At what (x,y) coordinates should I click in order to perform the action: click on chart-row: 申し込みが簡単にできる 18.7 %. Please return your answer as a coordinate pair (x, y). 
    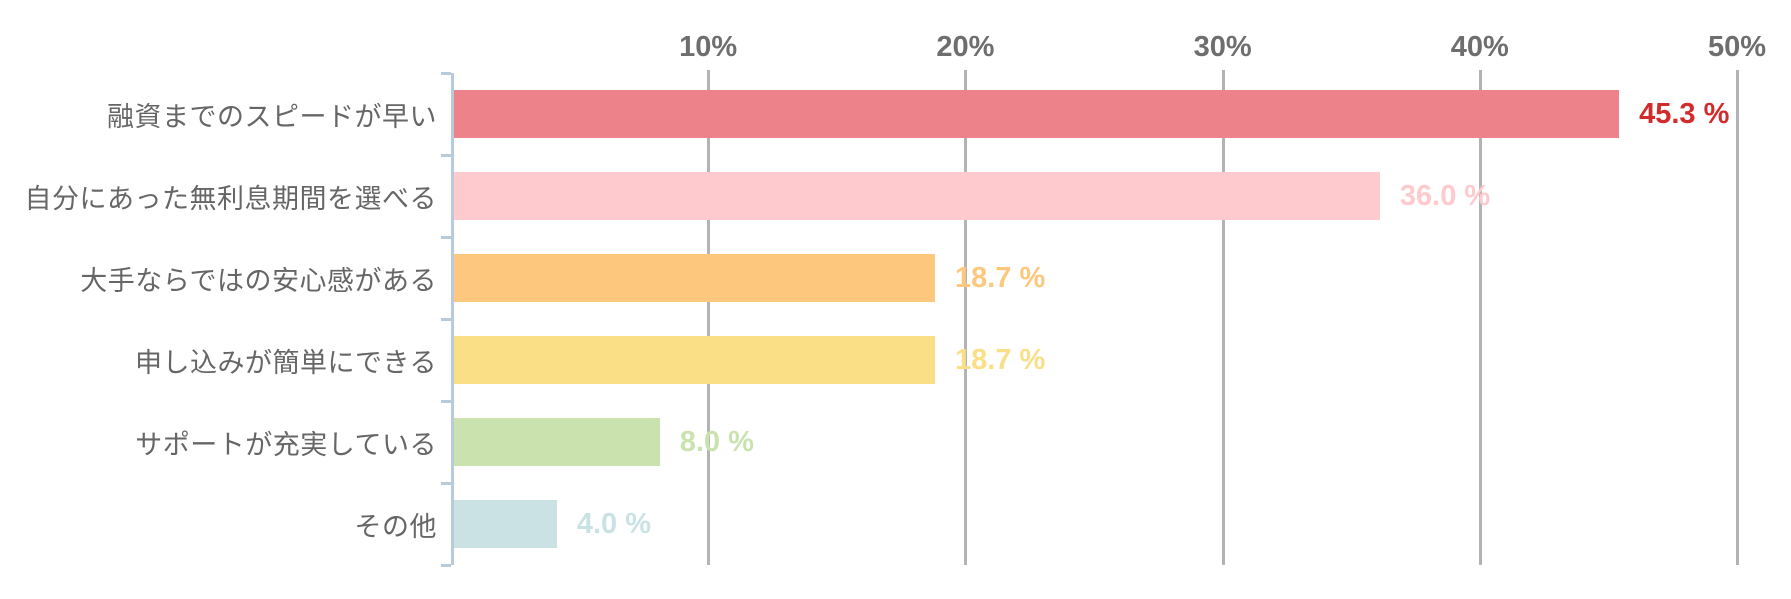
    Looking at the image, I should click on (895, 360).